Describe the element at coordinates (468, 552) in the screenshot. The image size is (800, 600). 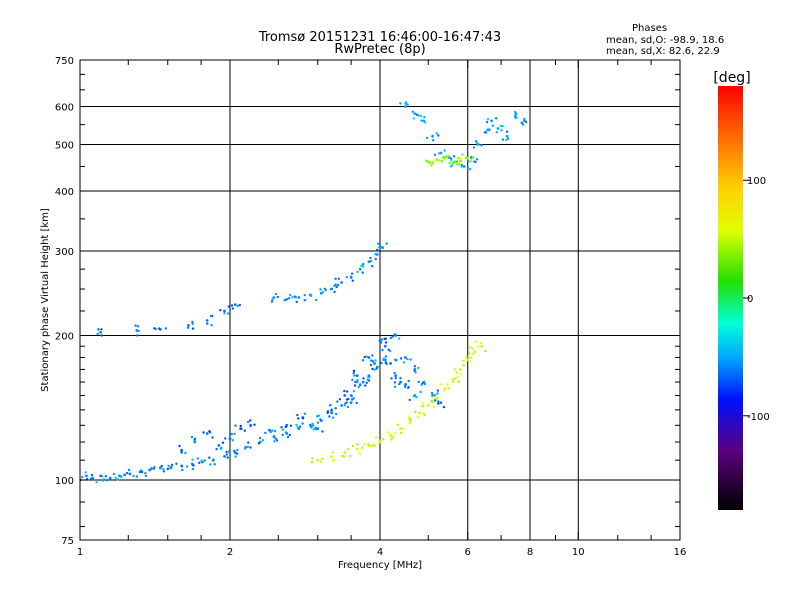
I see `x-tick-label: 6` at that location.